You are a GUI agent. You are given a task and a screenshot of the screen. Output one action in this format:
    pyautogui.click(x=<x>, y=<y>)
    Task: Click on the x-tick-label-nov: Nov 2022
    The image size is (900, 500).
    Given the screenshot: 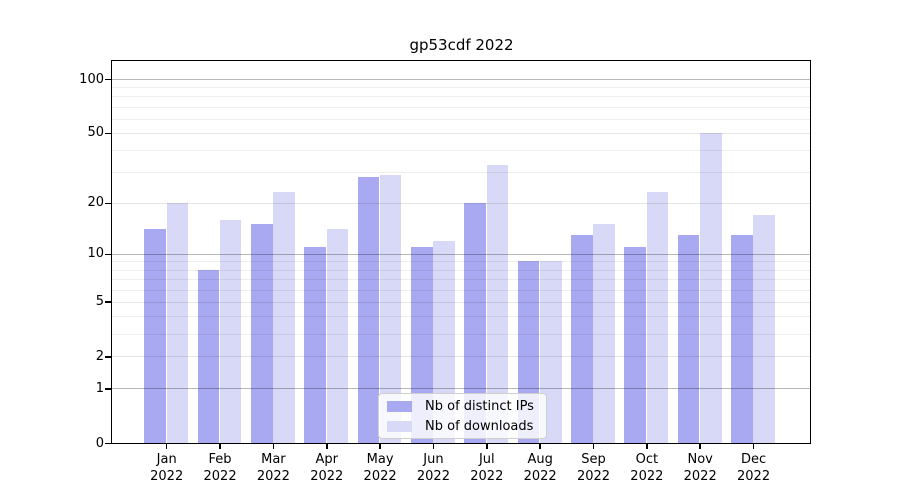 What is the action you would take?
    pyautogui.click(x=700, y=468)
    